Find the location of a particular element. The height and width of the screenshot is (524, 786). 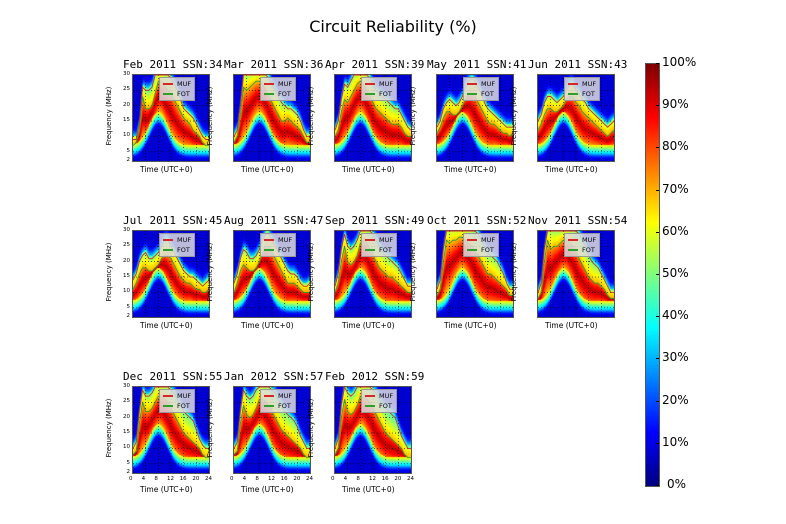

muf-line is located at coordinates (575, 261).